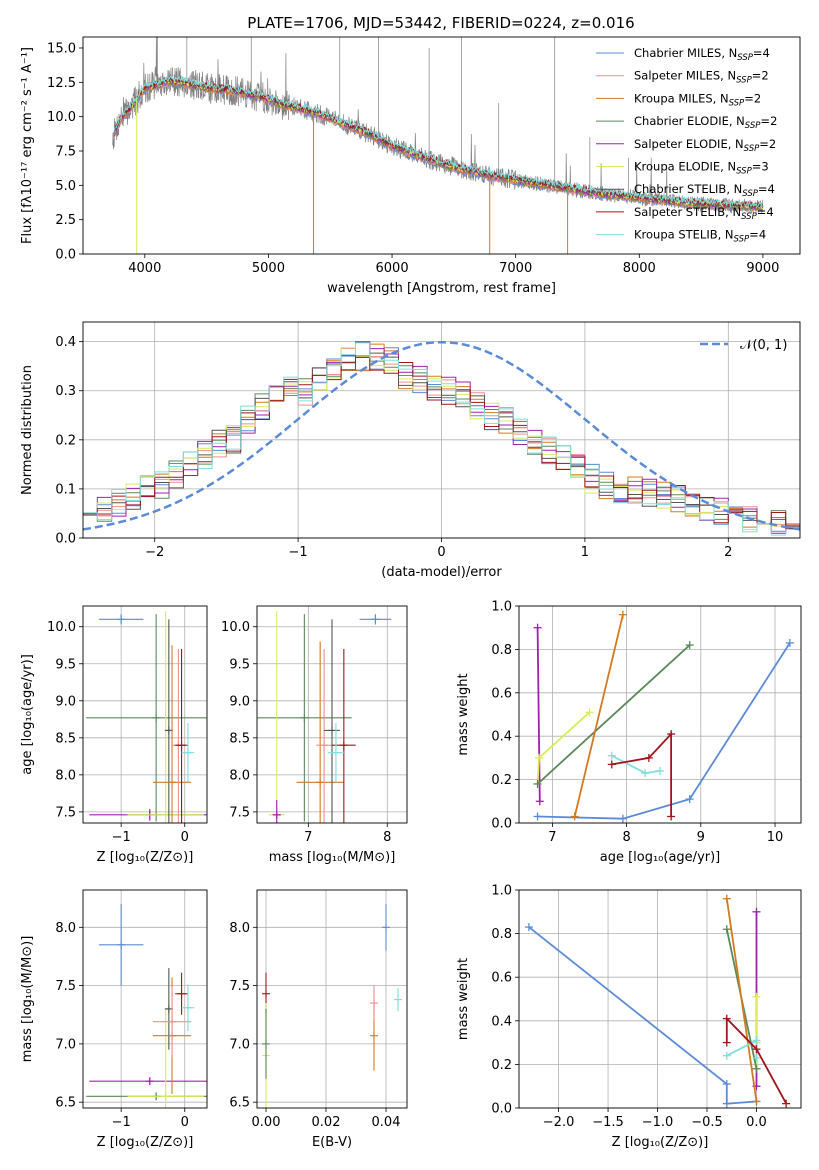 Image resolution: width=819 pixels, height=1170 pixels. I want to click on y-tick-label: 0.1, so click(65, 489).